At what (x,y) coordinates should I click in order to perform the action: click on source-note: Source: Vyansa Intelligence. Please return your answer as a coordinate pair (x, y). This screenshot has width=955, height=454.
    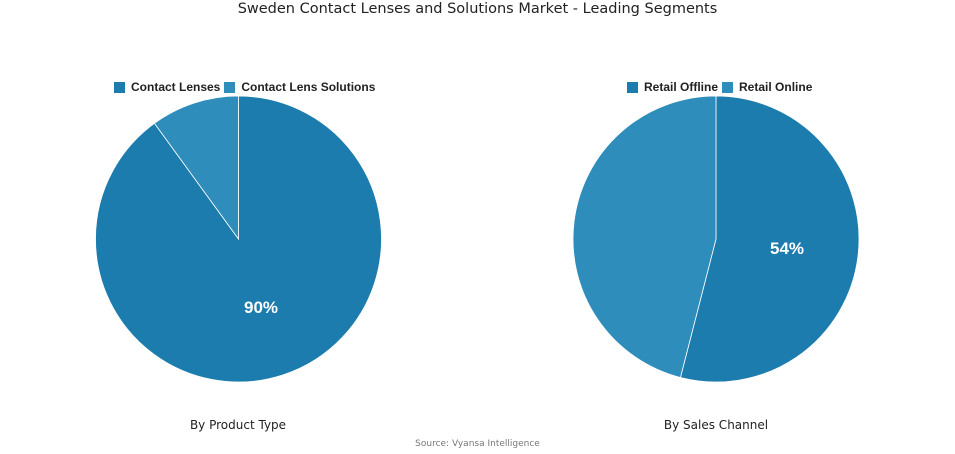
    Looking at the image, I should click on (477, 444).